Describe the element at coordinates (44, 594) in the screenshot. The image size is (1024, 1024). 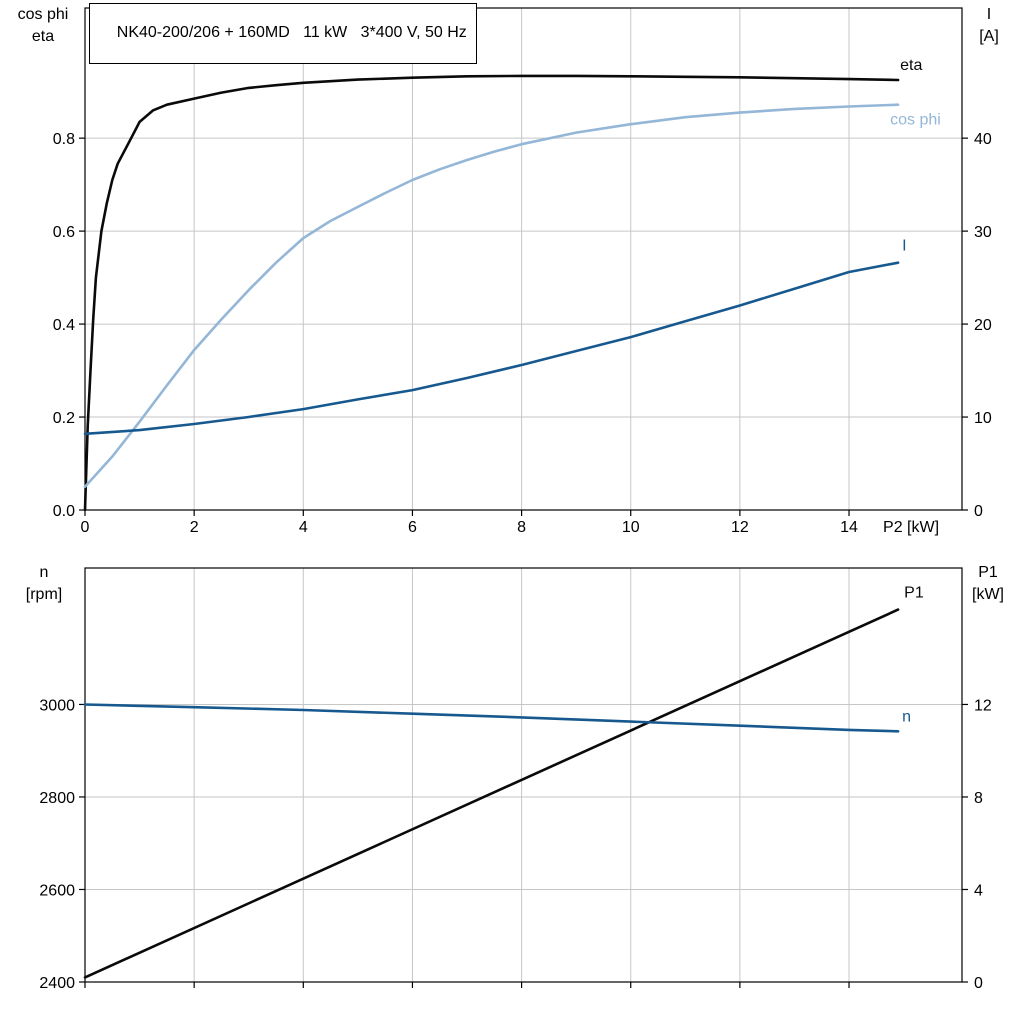
I see `y-left-axis-title-line2: [rpm]` at that location.